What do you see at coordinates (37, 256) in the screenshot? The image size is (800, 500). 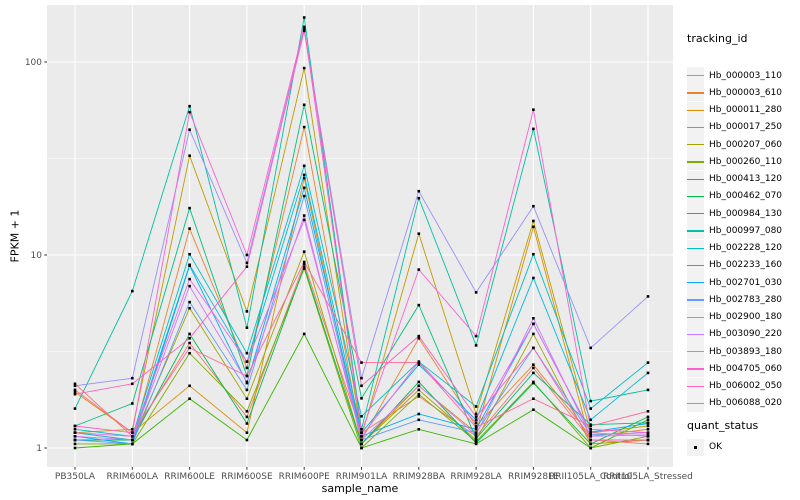 I see `y-tick-label: 10` at bounding box center [37, 256].